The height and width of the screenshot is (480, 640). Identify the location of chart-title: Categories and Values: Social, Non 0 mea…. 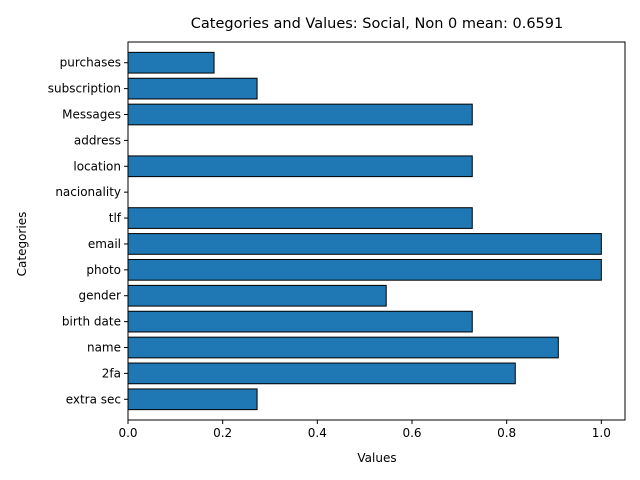
(377, 24).